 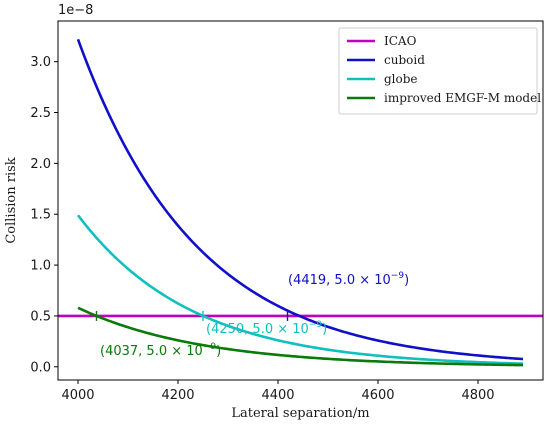 I want to click on annotation-label-2: (4037, 5.0 × 10−9), so click(x=160, y=350).